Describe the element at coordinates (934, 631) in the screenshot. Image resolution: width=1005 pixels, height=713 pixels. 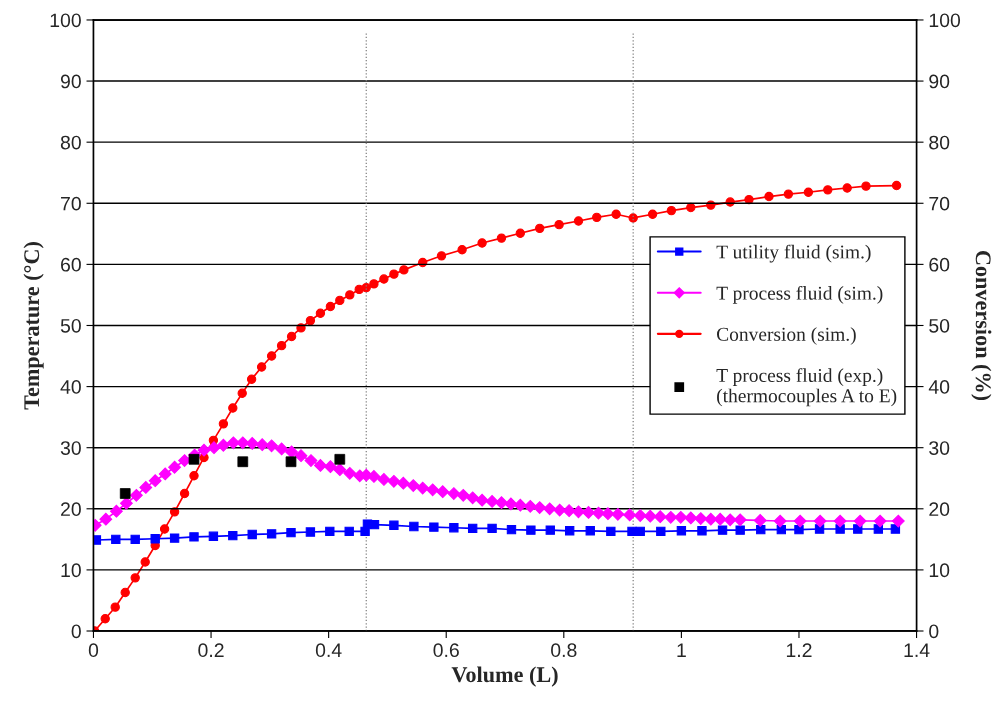
I see `y2-tick-label: 0` at that location.